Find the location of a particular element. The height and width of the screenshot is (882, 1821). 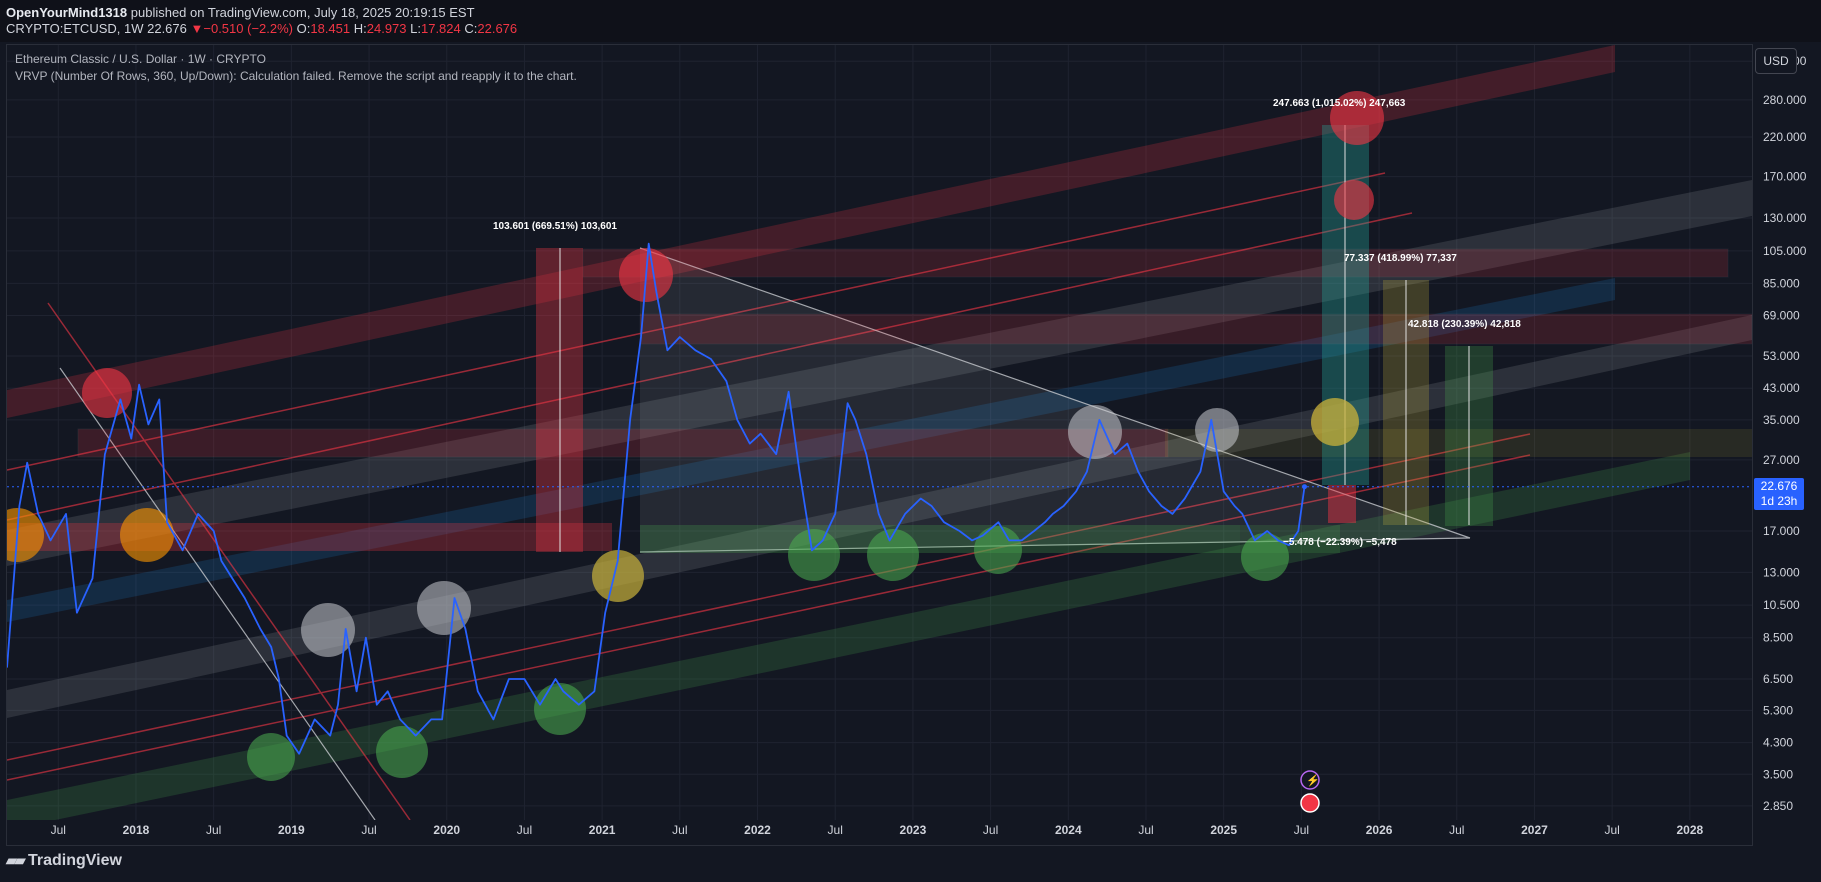

x-tick-label: 2026 is located at coordinates (1379, 830).